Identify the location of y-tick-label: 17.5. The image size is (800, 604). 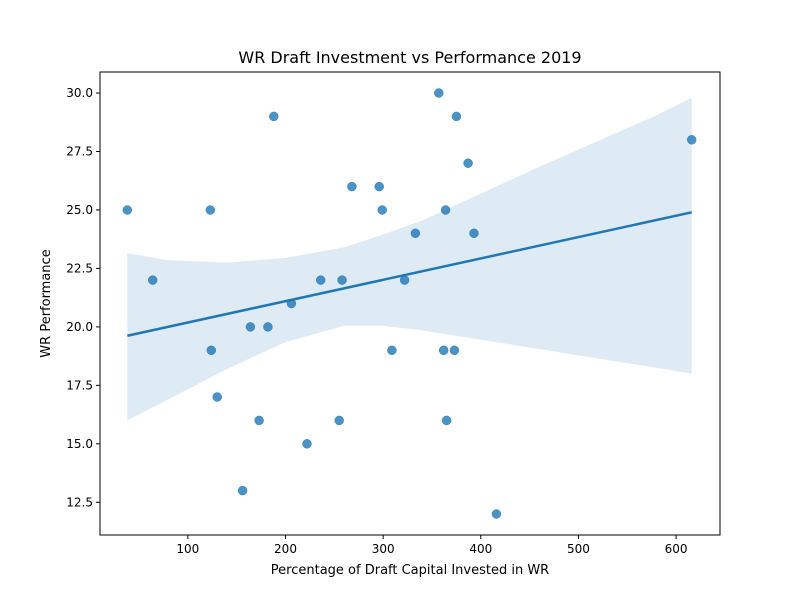
(79, 385).